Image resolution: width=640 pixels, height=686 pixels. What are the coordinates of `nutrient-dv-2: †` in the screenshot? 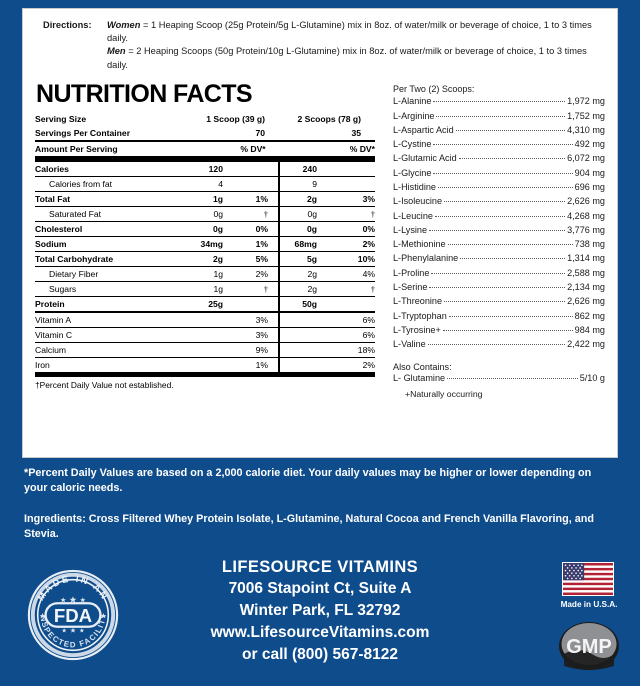 It's located at (353, 288).